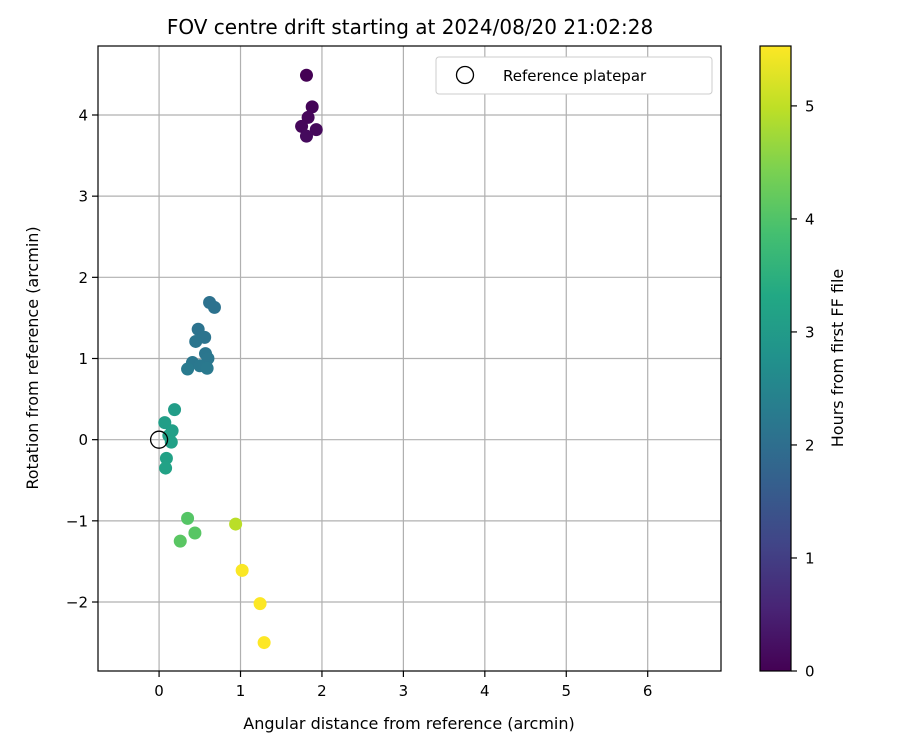 This screenshot has width=900, height=750. Describe the element at coordinates (810, 558) in the screenshot. I see `colorbar-tick-label: 1` at that location.